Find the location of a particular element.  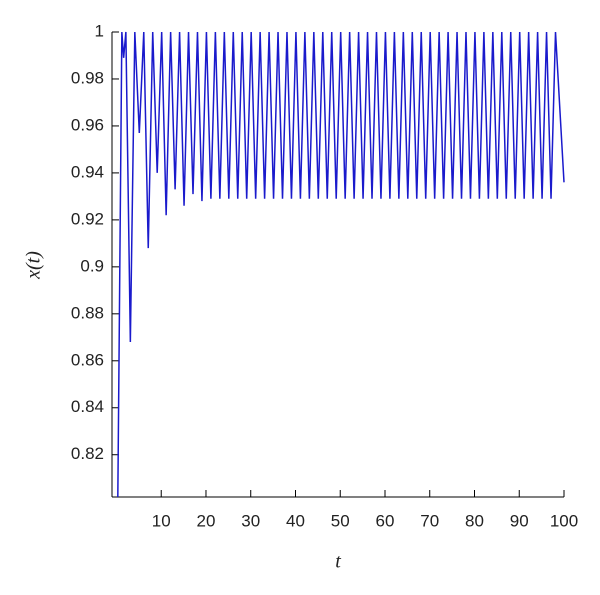

x-tick-label: 30 is located at coordinates (250, 520).